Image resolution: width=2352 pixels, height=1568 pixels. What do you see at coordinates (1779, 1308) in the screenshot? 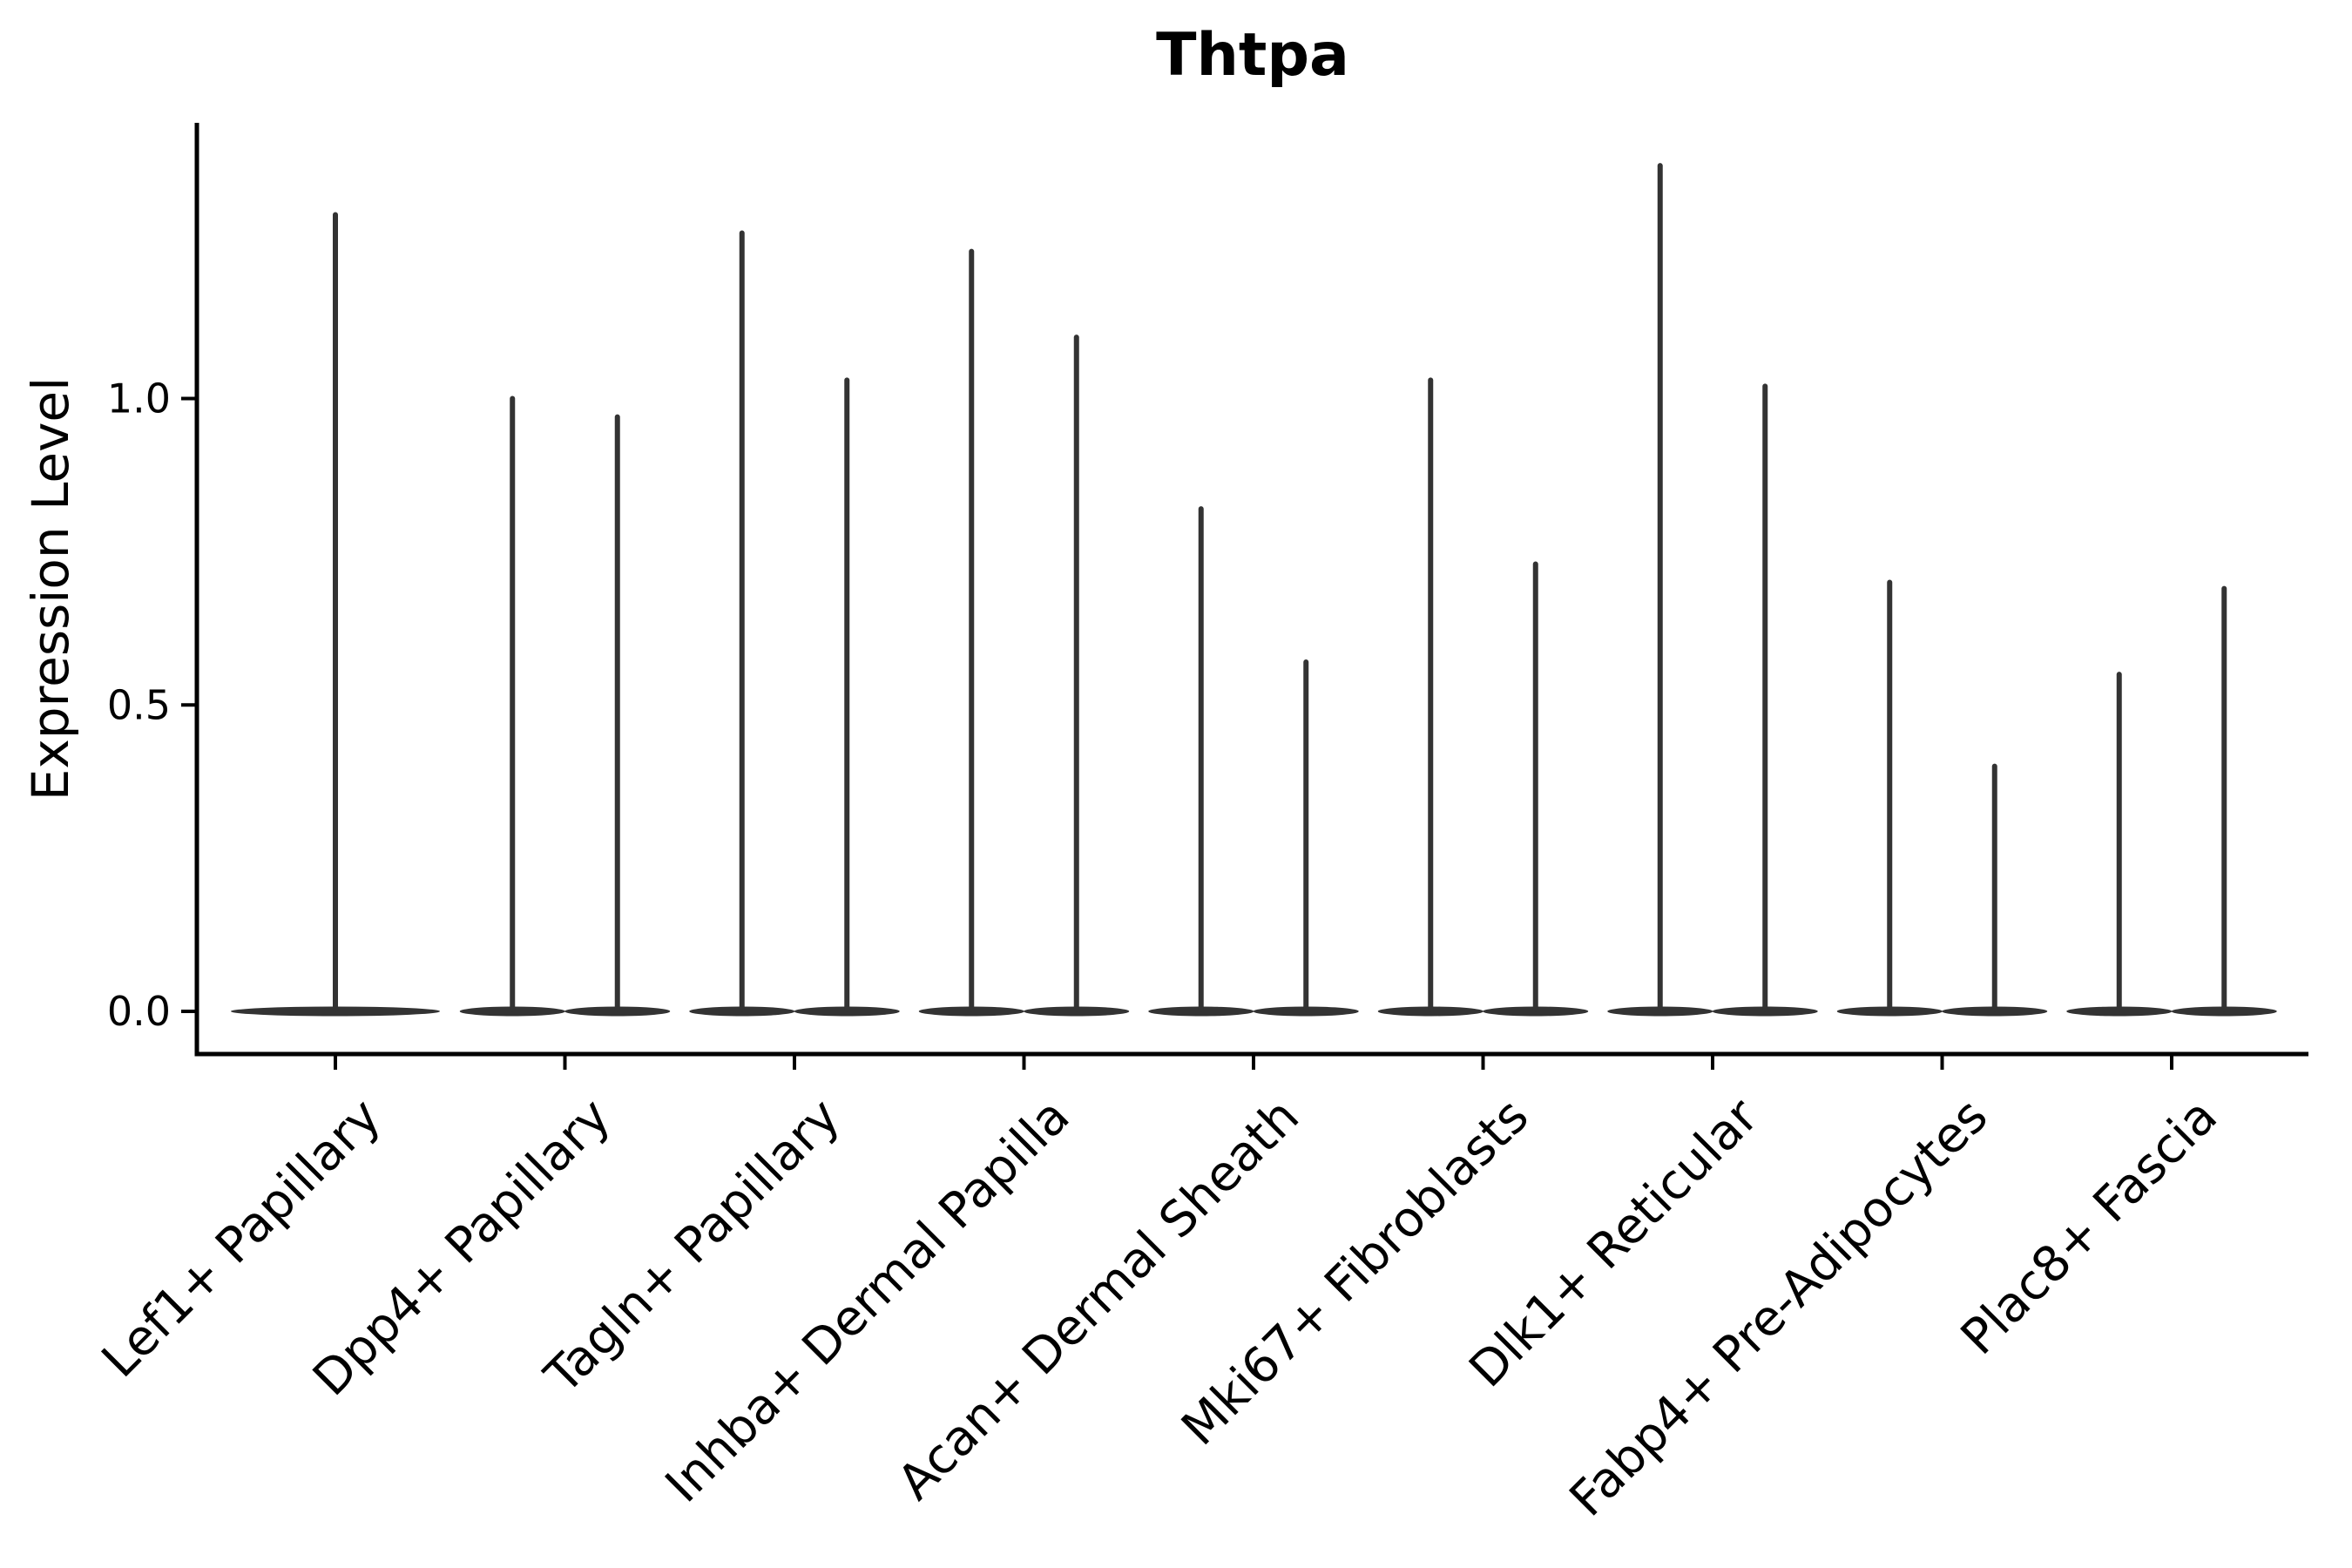
I see `x-tick-label: Fabp4+ Pre-Adipocytes` at bounding box center [1779, 1308].